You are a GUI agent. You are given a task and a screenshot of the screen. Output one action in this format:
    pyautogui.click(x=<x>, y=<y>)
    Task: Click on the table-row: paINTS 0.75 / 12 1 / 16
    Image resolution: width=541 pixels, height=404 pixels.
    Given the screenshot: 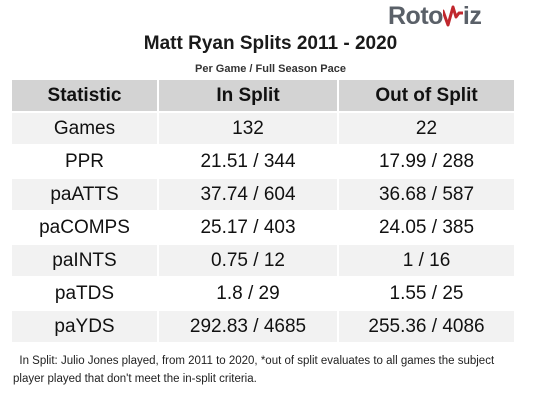 What is the action you would take?
    pyautogui.click(x=263, y=260)
    